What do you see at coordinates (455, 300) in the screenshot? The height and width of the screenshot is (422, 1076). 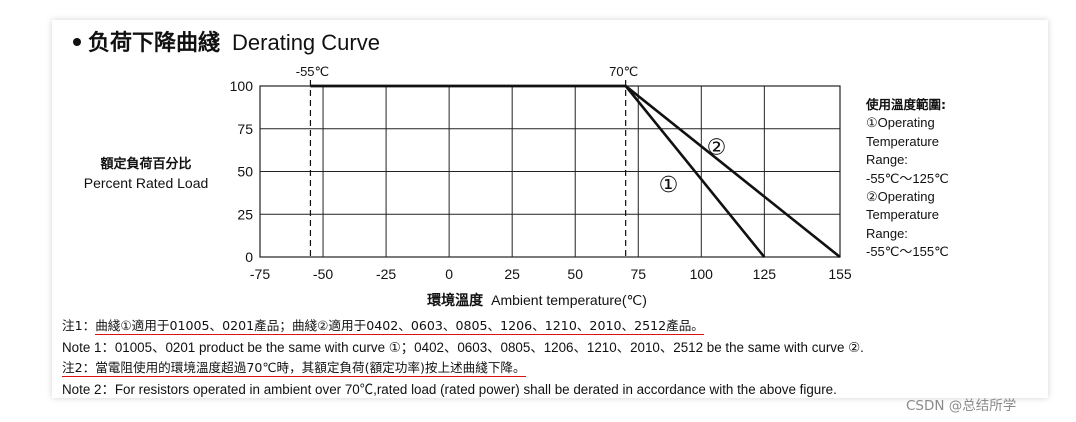 I see `xlabel-cn: 環境溫度` at bounding box center [455, 300].